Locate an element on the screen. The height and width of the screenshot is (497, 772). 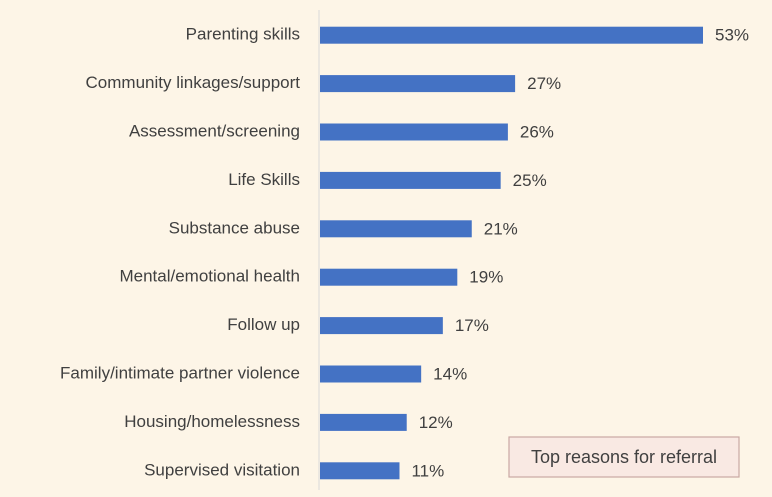
value-label: 11% is located at coordinates (427, 470).